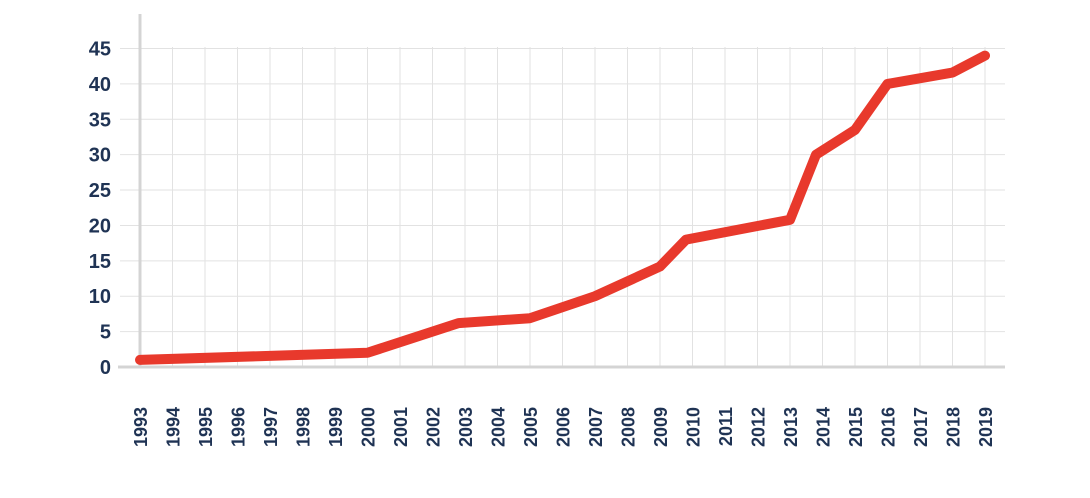 The height and width of the screenshot is (498, 1090). I want to click on x-tick-label: 1997, so click(271, 427).